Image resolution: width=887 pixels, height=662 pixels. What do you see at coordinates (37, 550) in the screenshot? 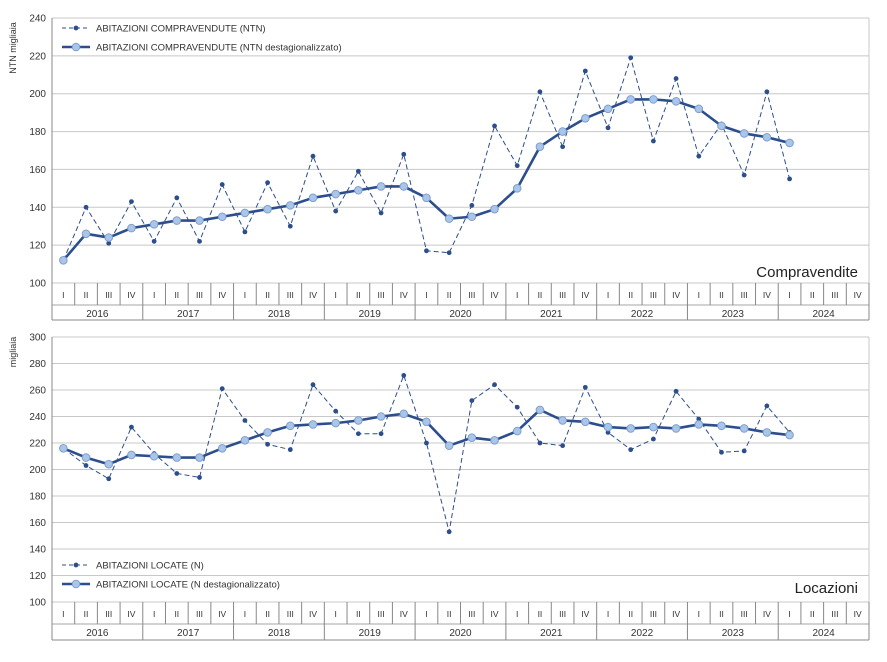
I see `y-tick-label: 140` at bounding box center [37, 550].